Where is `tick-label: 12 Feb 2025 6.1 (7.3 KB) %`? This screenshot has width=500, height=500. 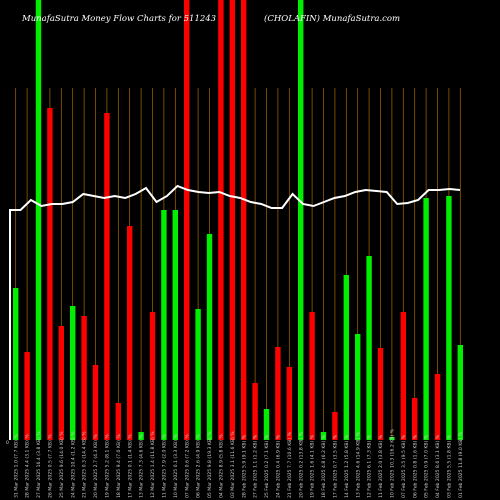
tick-label: 12 Feb 2025 6.1 (7.3 KB) % is located at coordinates (370, 466).